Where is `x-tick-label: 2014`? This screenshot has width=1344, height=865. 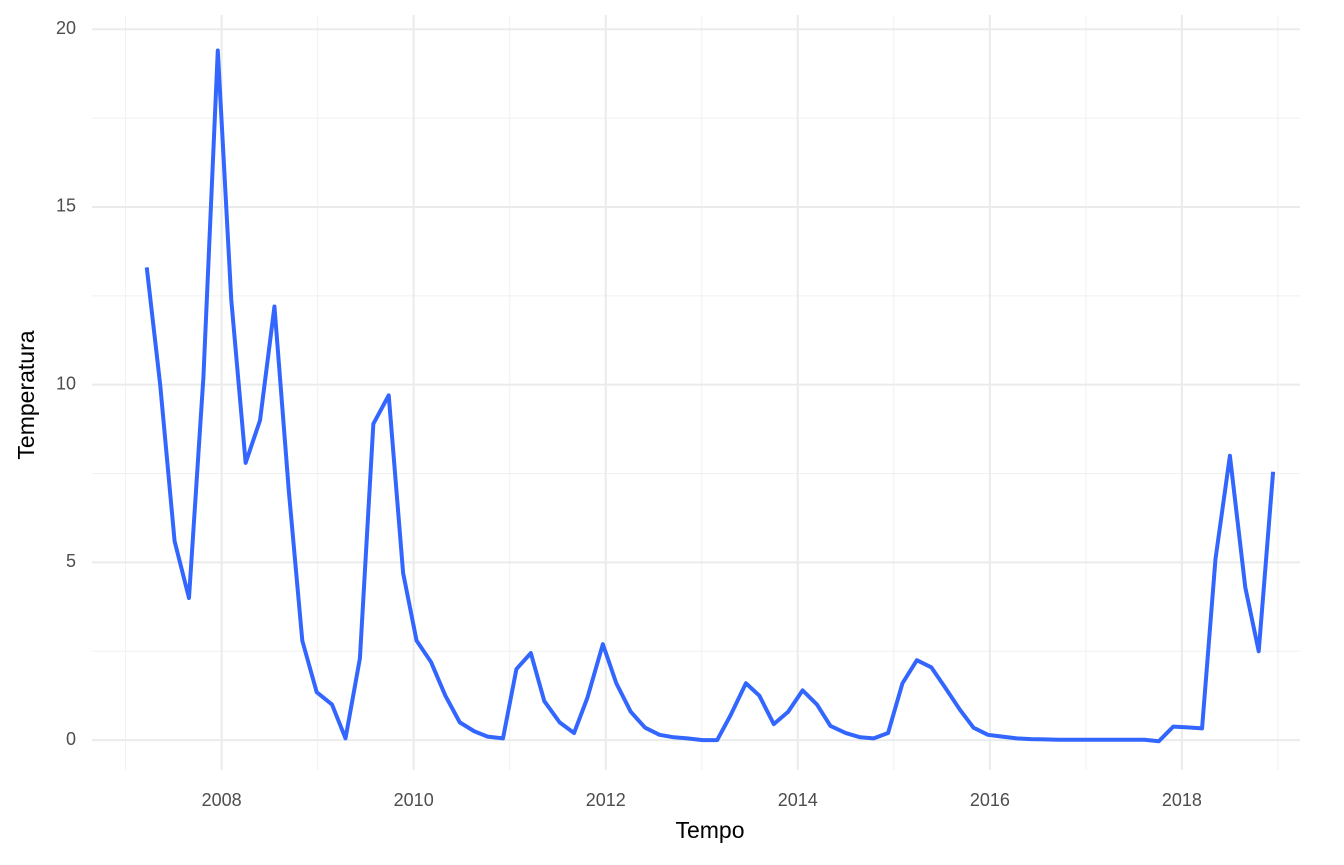
x-tick-label: 2014 is located at coordinates (798, 800).